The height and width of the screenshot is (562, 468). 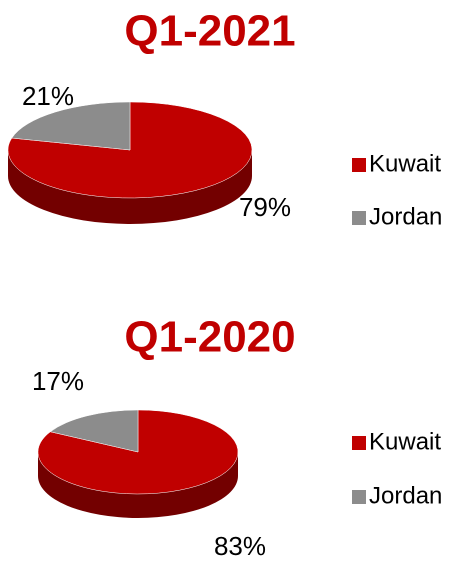 I want to click on chart-title: Q1-2021, so click(x=209, y=31).